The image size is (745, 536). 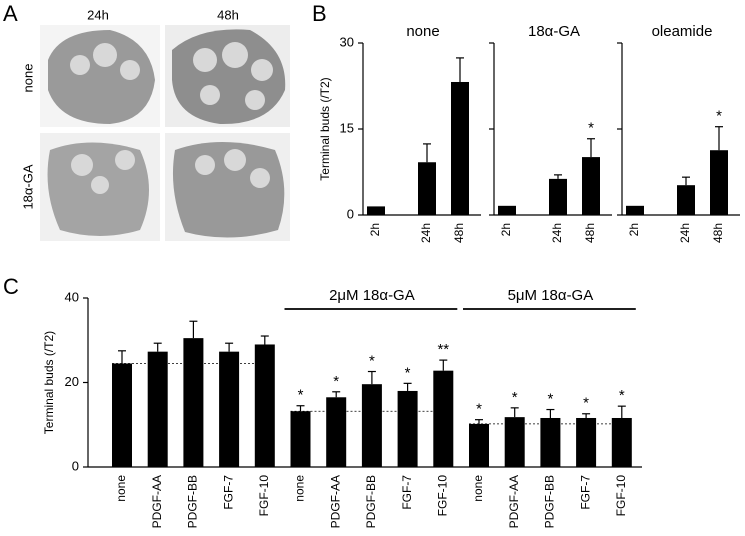 What do you see at coordinates (347, 41) in the screenshot?
I see `y-tick-label: 30` at bounding box center [347, 41].